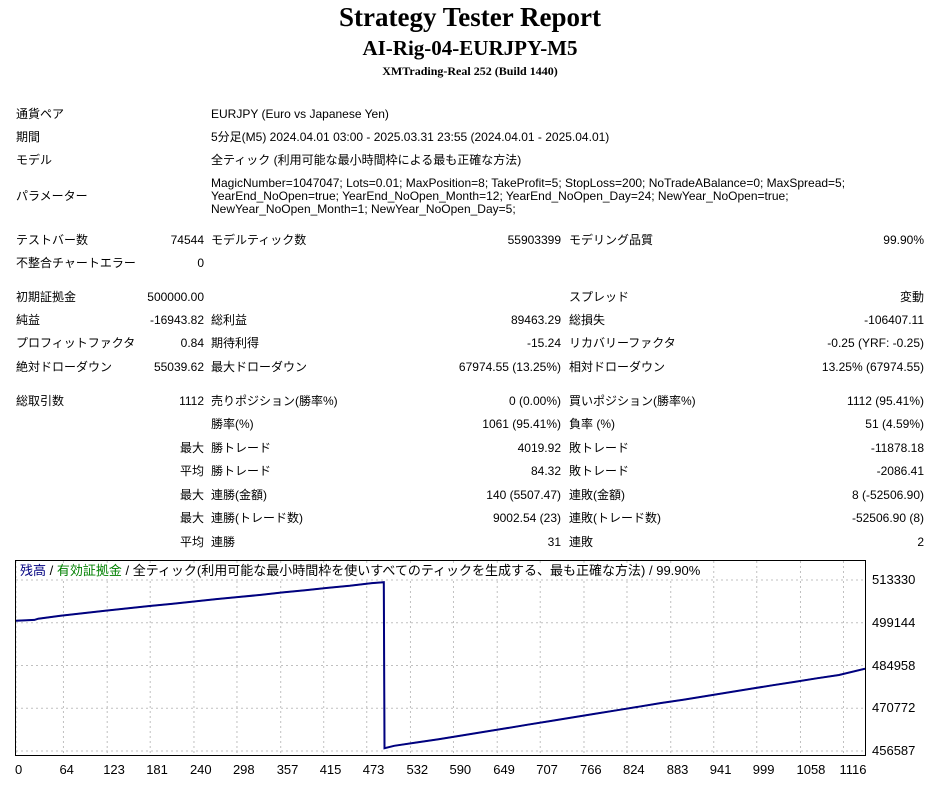 This screenshot has height=786, width=940. What do you see at coordinates (175, 297) in the screenshot?
I see `deposit-value: 500000.00` at bounding box center [175, 297].